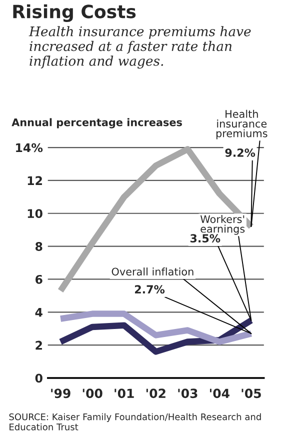 Image resolution: width=290 pixels, height=435 pixels. Describe the element at coordinates (39, 279) in the screenshot. I see `y-tick-label: 6` at that location.